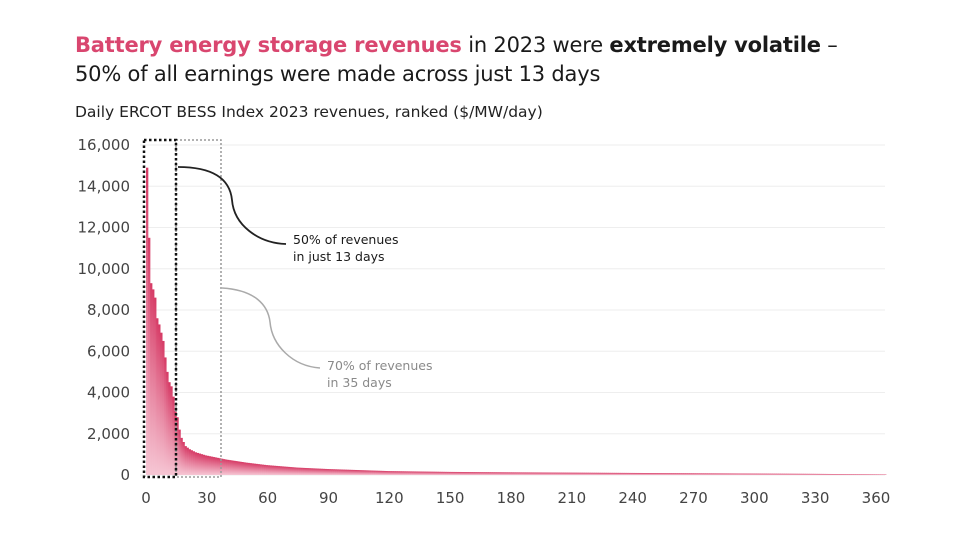 This screenshot has height=548, width=975. I want to click on annotation-50-line2: in just 13 days, so click(339, 256).